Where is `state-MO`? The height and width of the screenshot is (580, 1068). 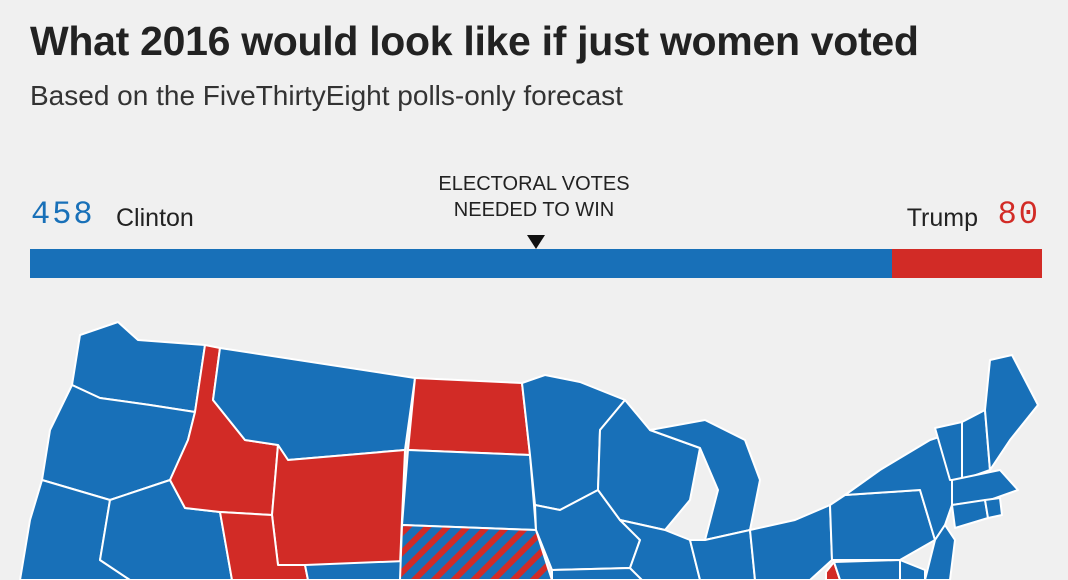
state-MO is located at coordinates (597, 573).